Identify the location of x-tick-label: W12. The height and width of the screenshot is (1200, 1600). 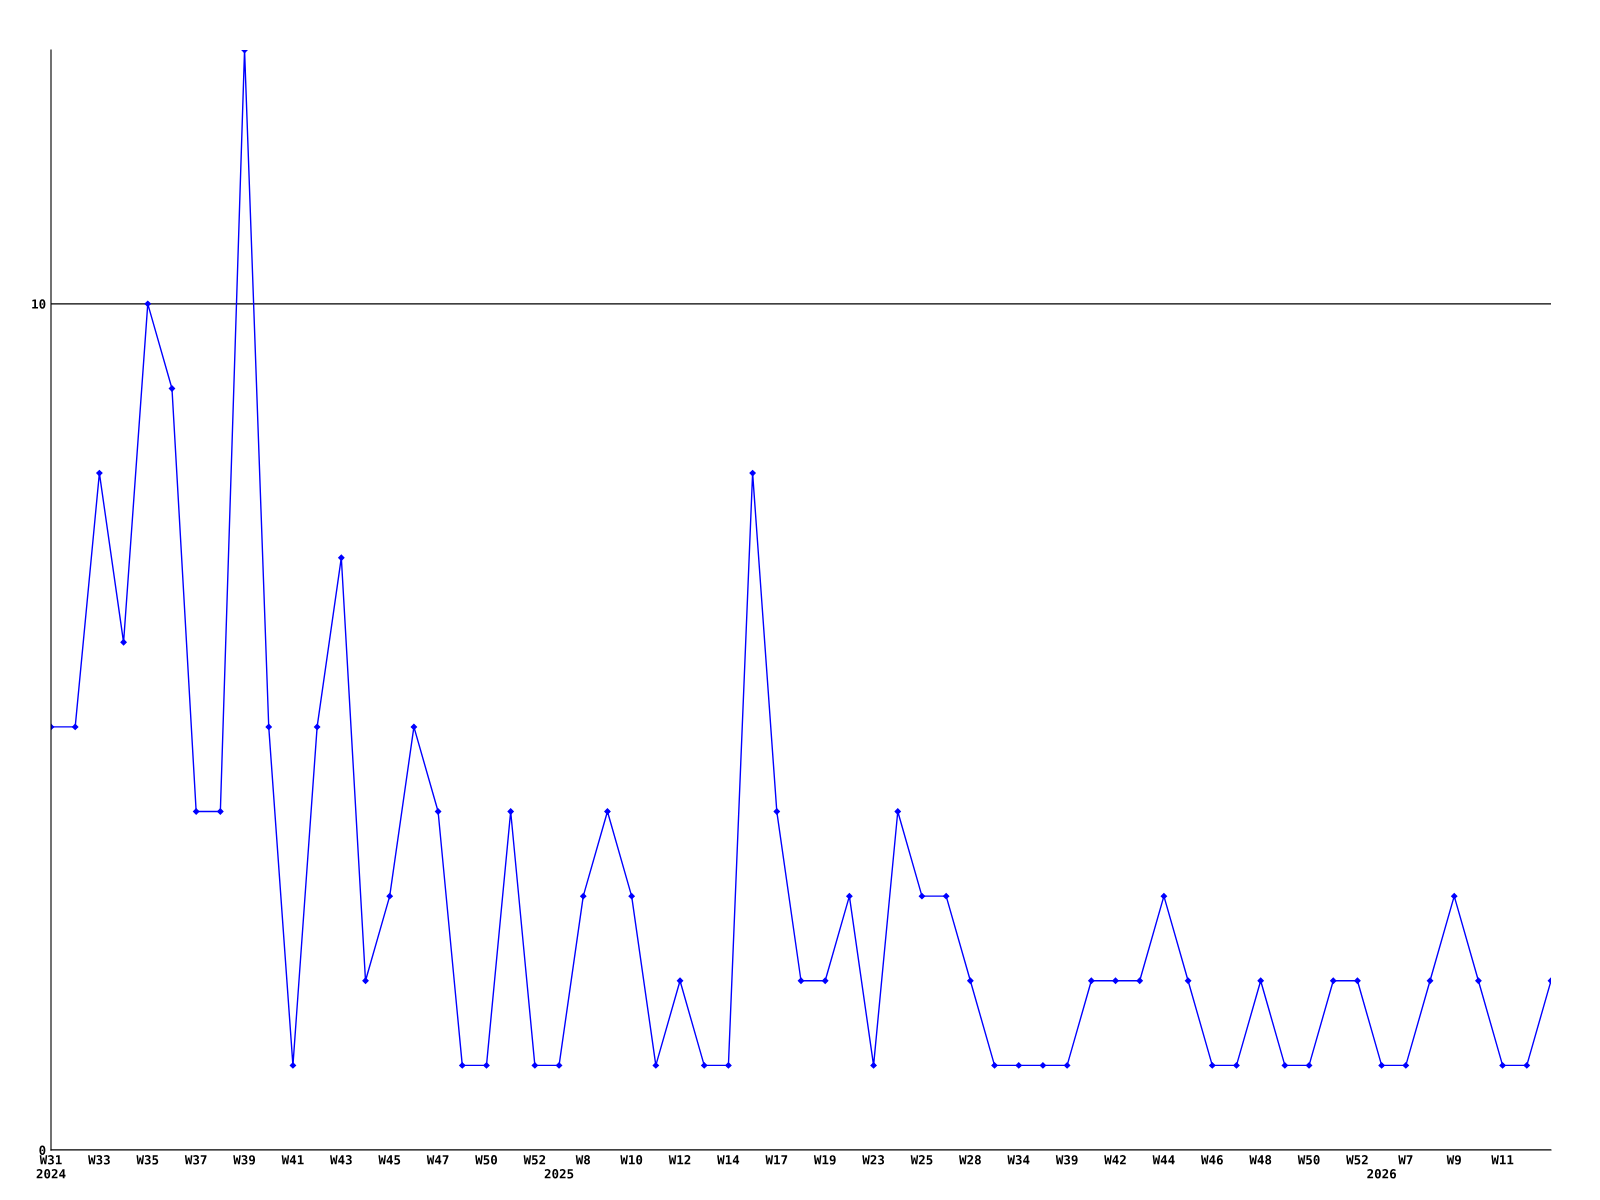
(679, 1160).